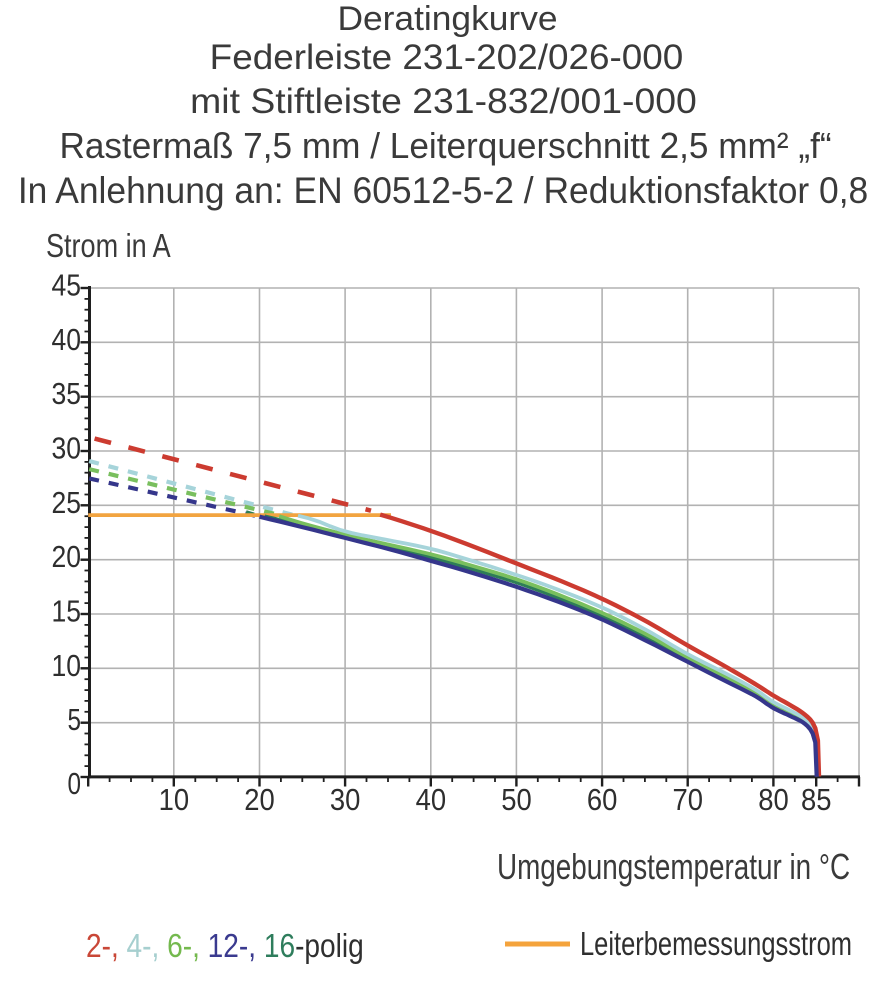 Image resolution: width=891 pixels, height=1000 pixels. What do you see at coordinates (67, 285) in the screenshot?
I see `svg-text: 45` at bounding box center [67, 285].